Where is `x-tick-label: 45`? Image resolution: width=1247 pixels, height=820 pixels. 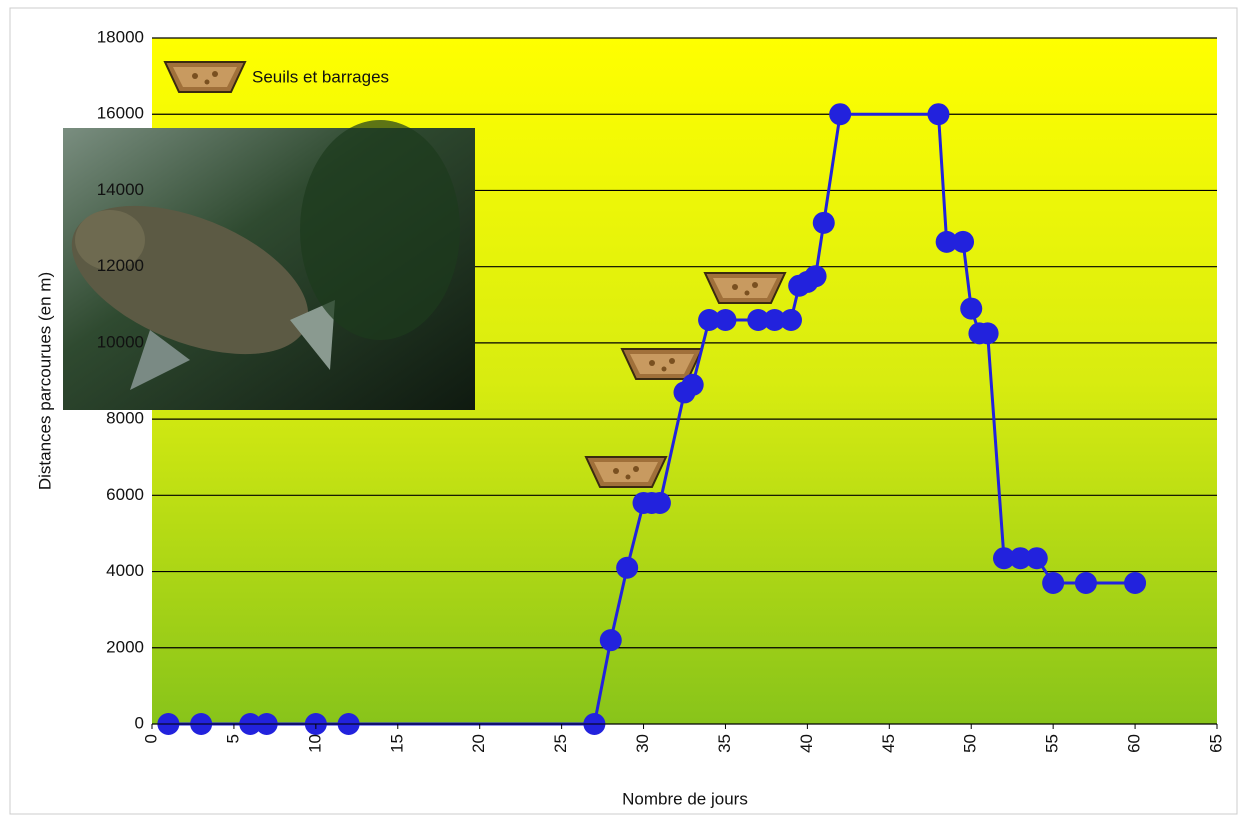
x-tick-label: 45 is located at coordinates (888, 743).